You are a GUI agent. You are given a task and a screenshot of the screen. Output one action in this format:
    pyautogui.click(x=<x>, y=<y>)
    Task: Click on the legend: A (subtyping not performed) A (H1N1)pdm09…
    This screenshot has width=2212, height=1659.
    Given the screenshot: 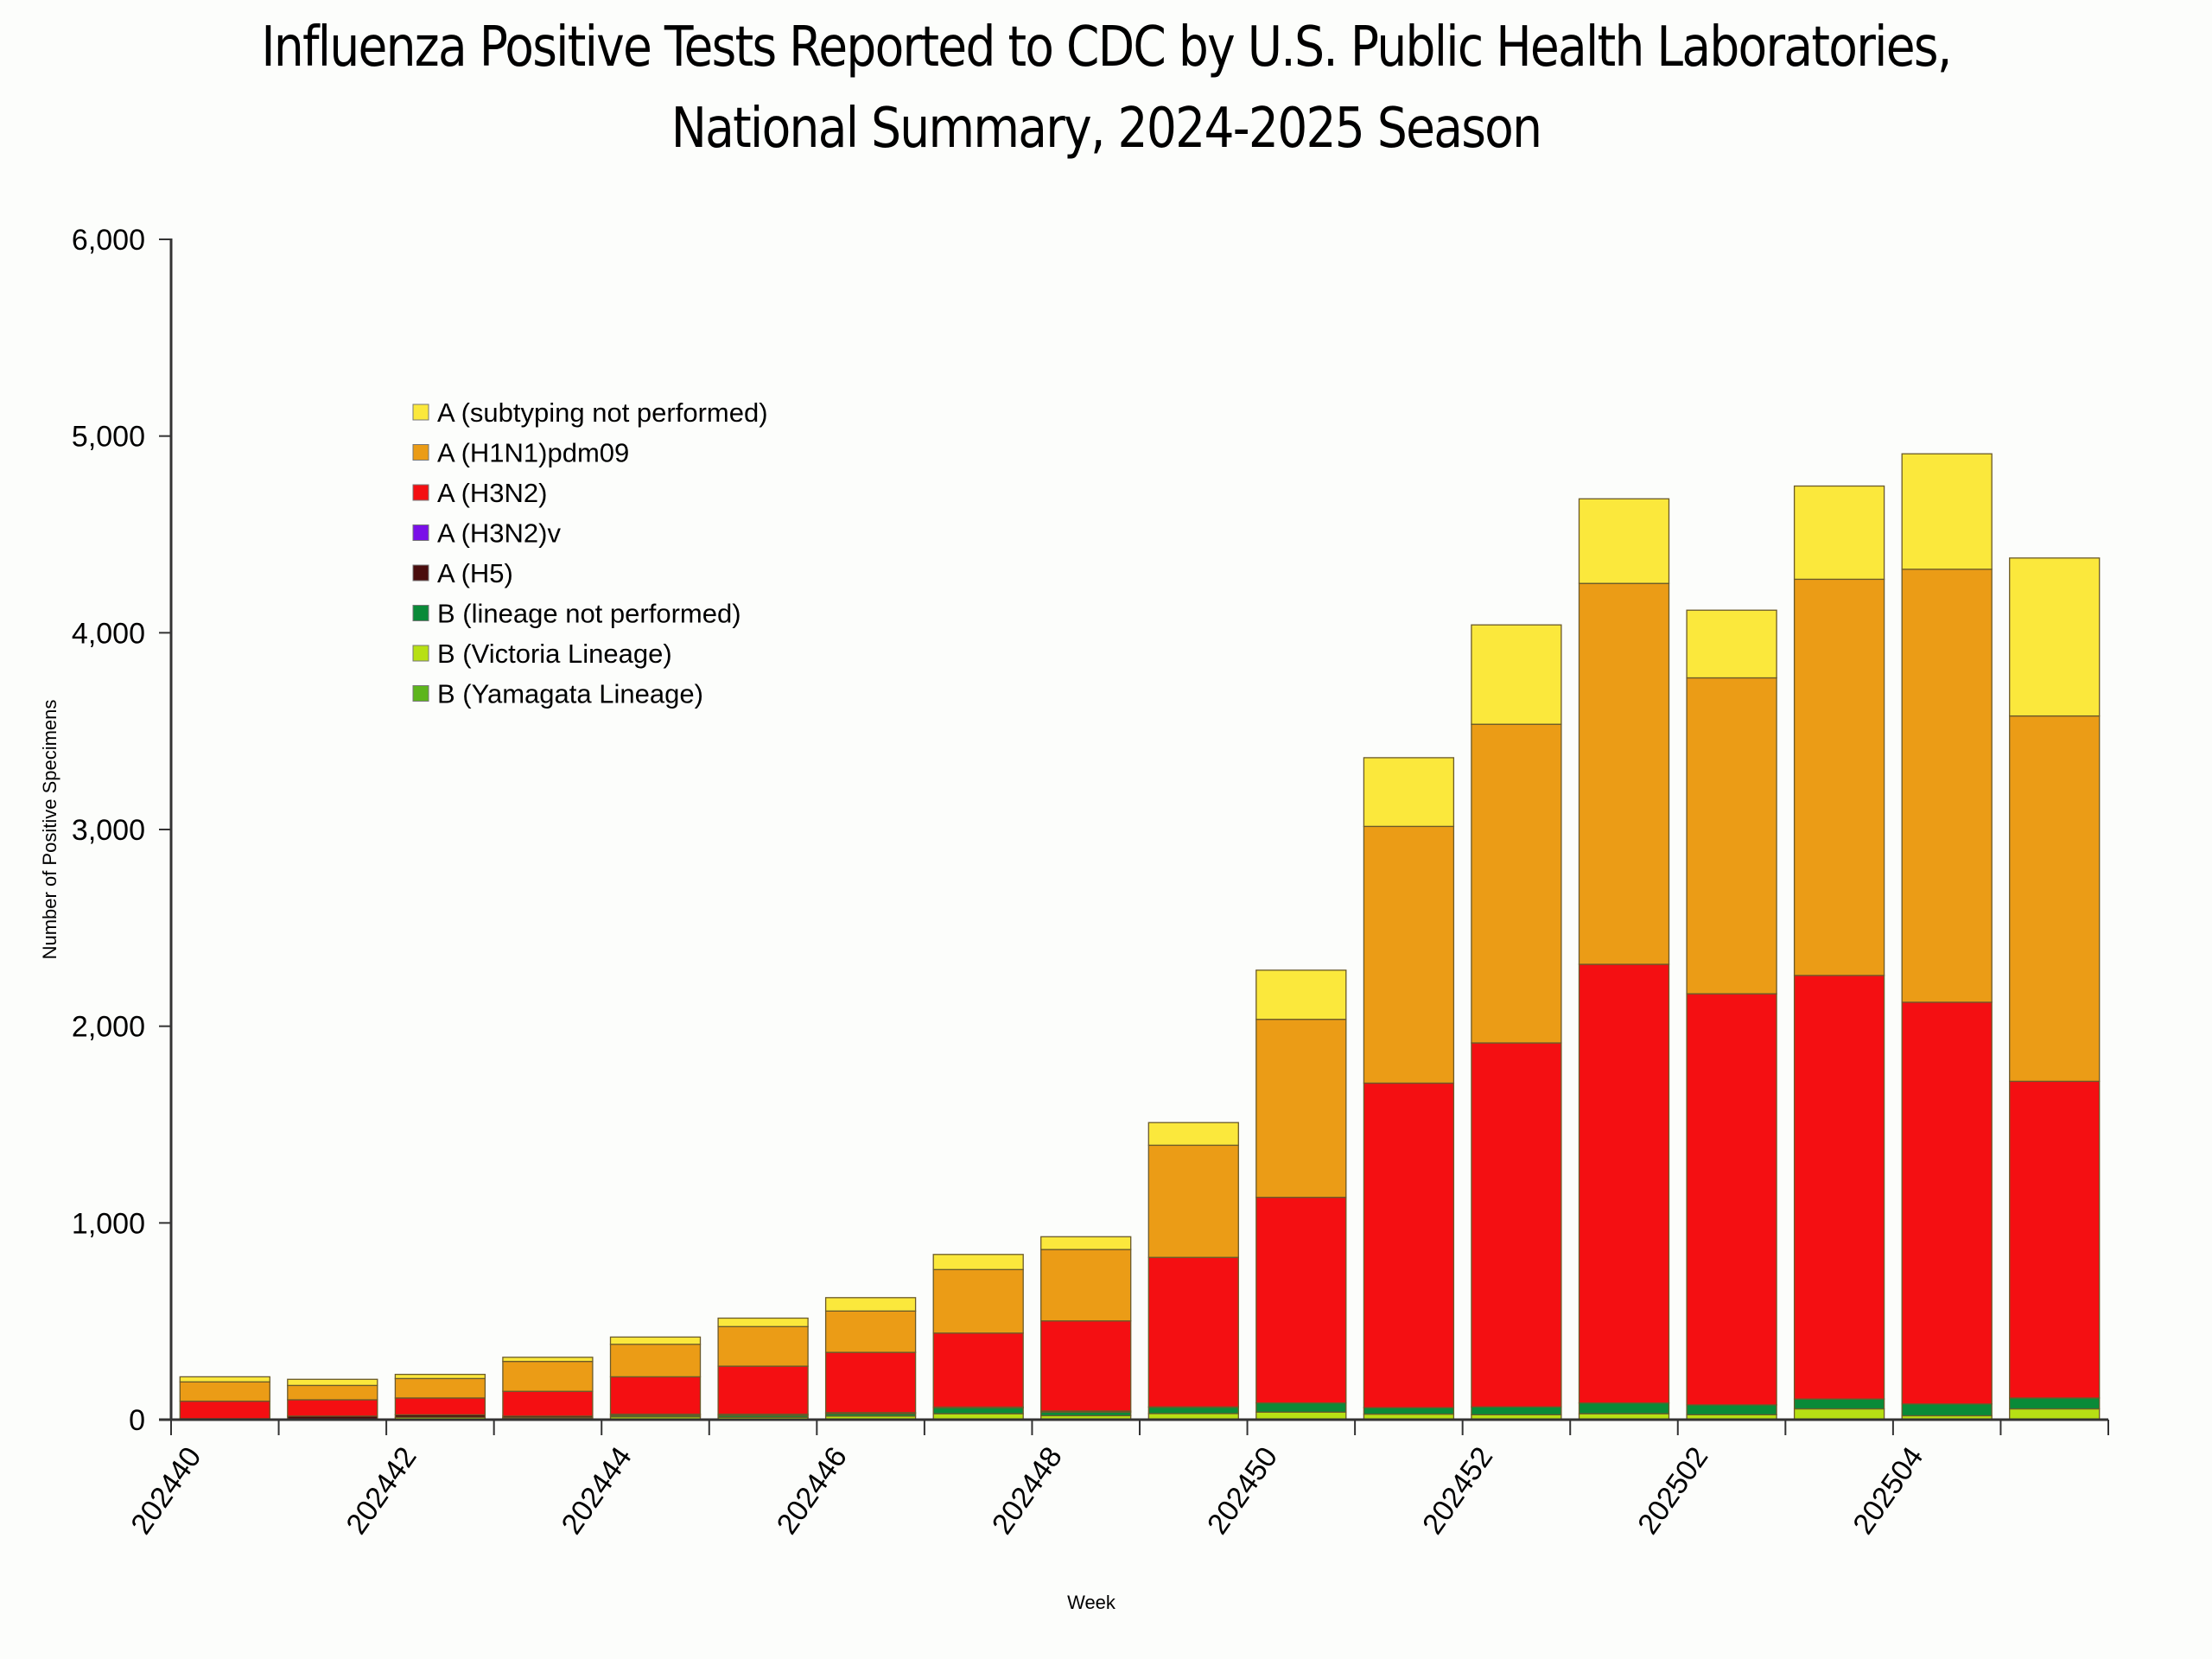 What is the action you would take?
    pyautogui.click(x=590, y=553)
    